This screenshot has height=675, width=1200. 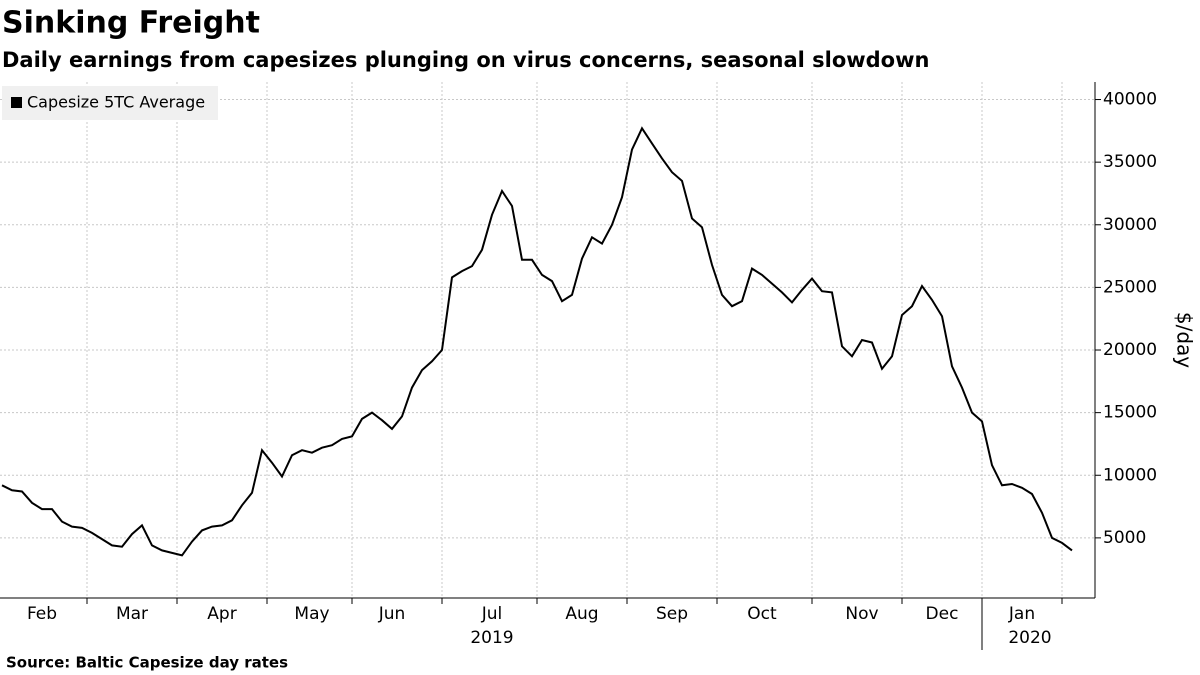 I want to click on x-tick-label: Feb, so click(x=42, y=614).